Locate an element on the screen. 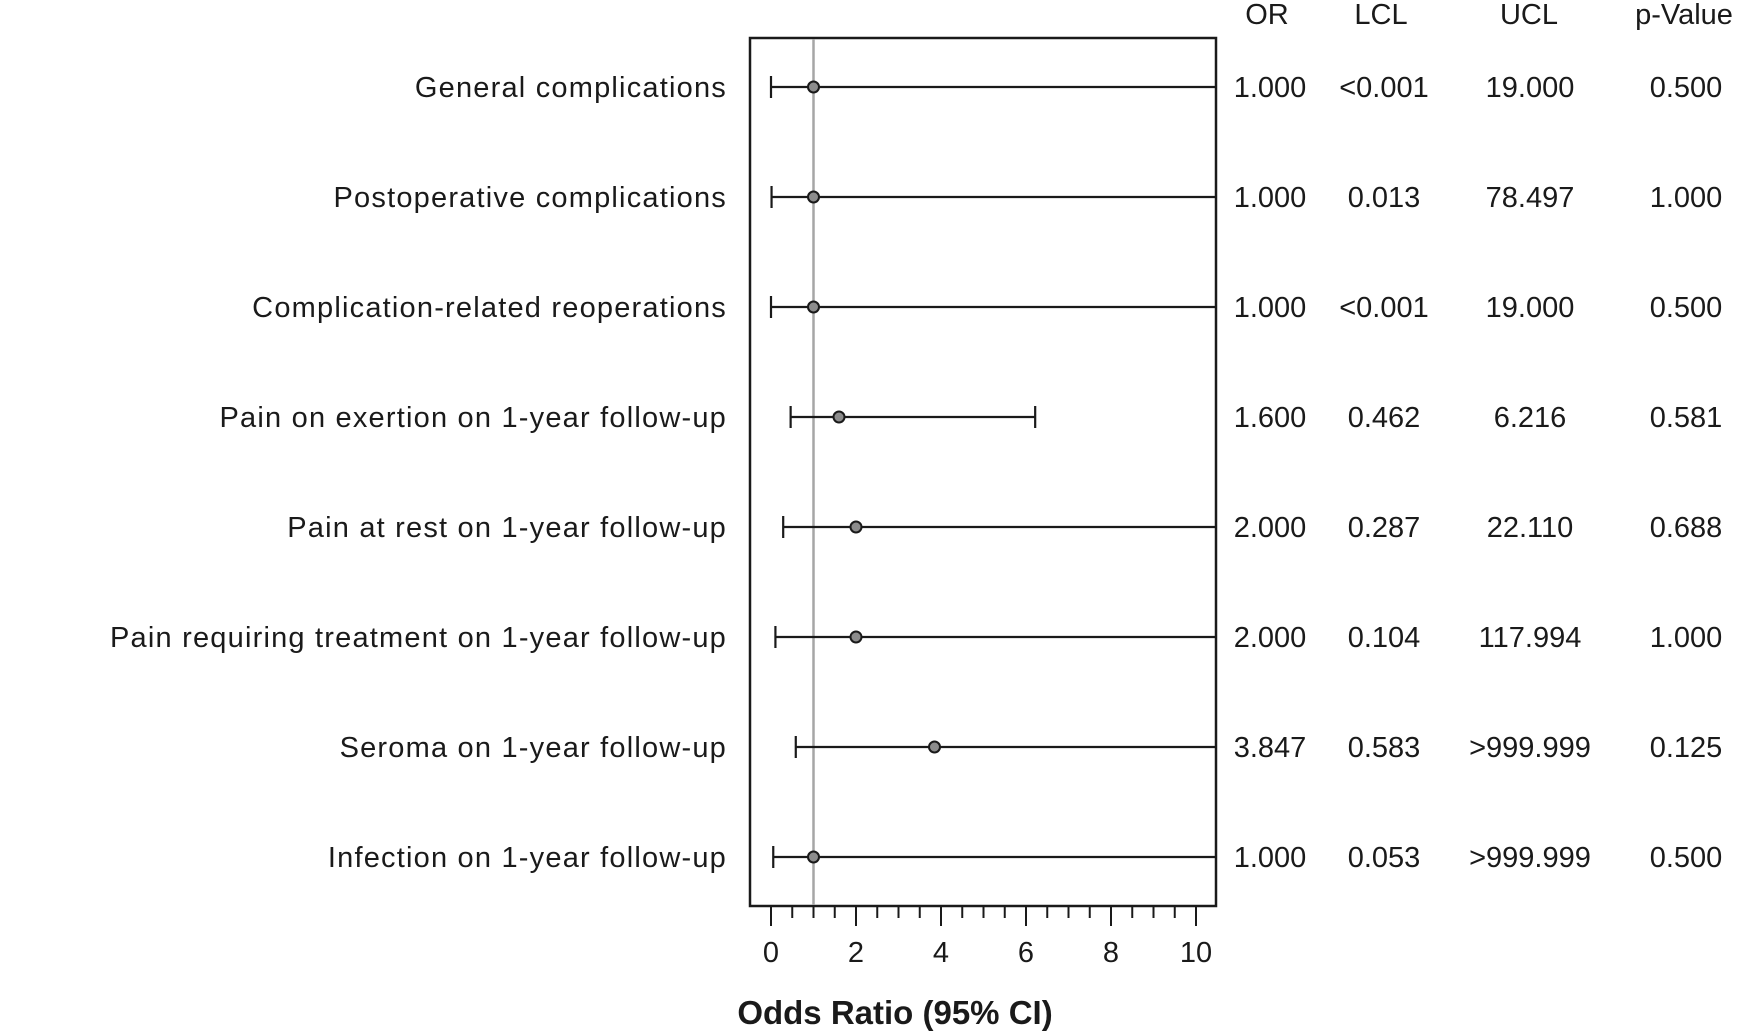 This screenshot has height=1031, width=1748. cell-ucl: 22.110 is located at coordinates (1530, 528).